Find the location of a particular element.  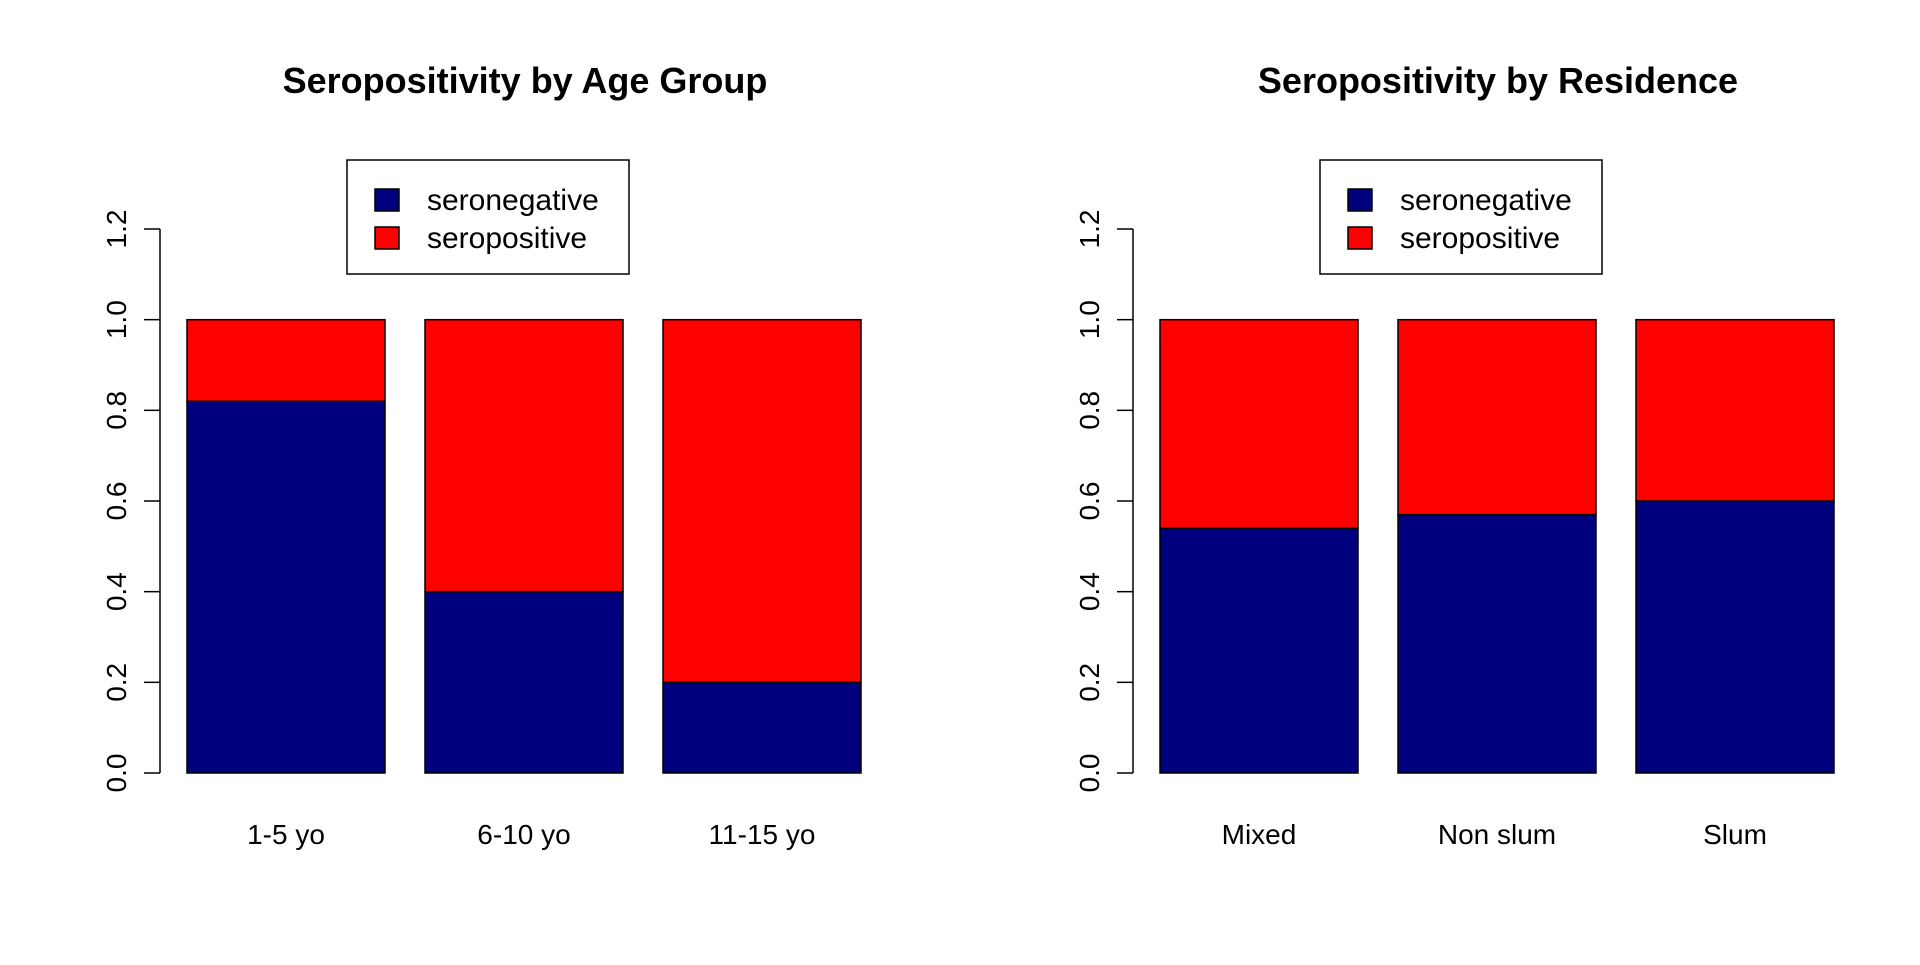

category-label: Non slum is located at coordinates (1497, 834).